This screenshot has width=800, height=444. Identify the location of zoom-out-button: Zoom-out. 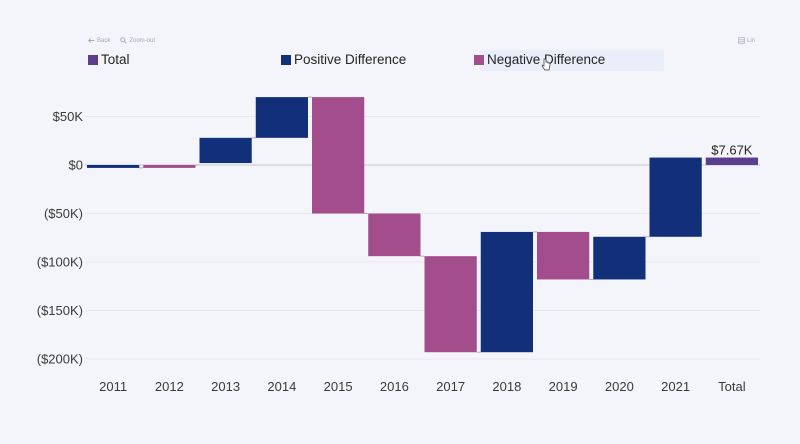
(137, 40).